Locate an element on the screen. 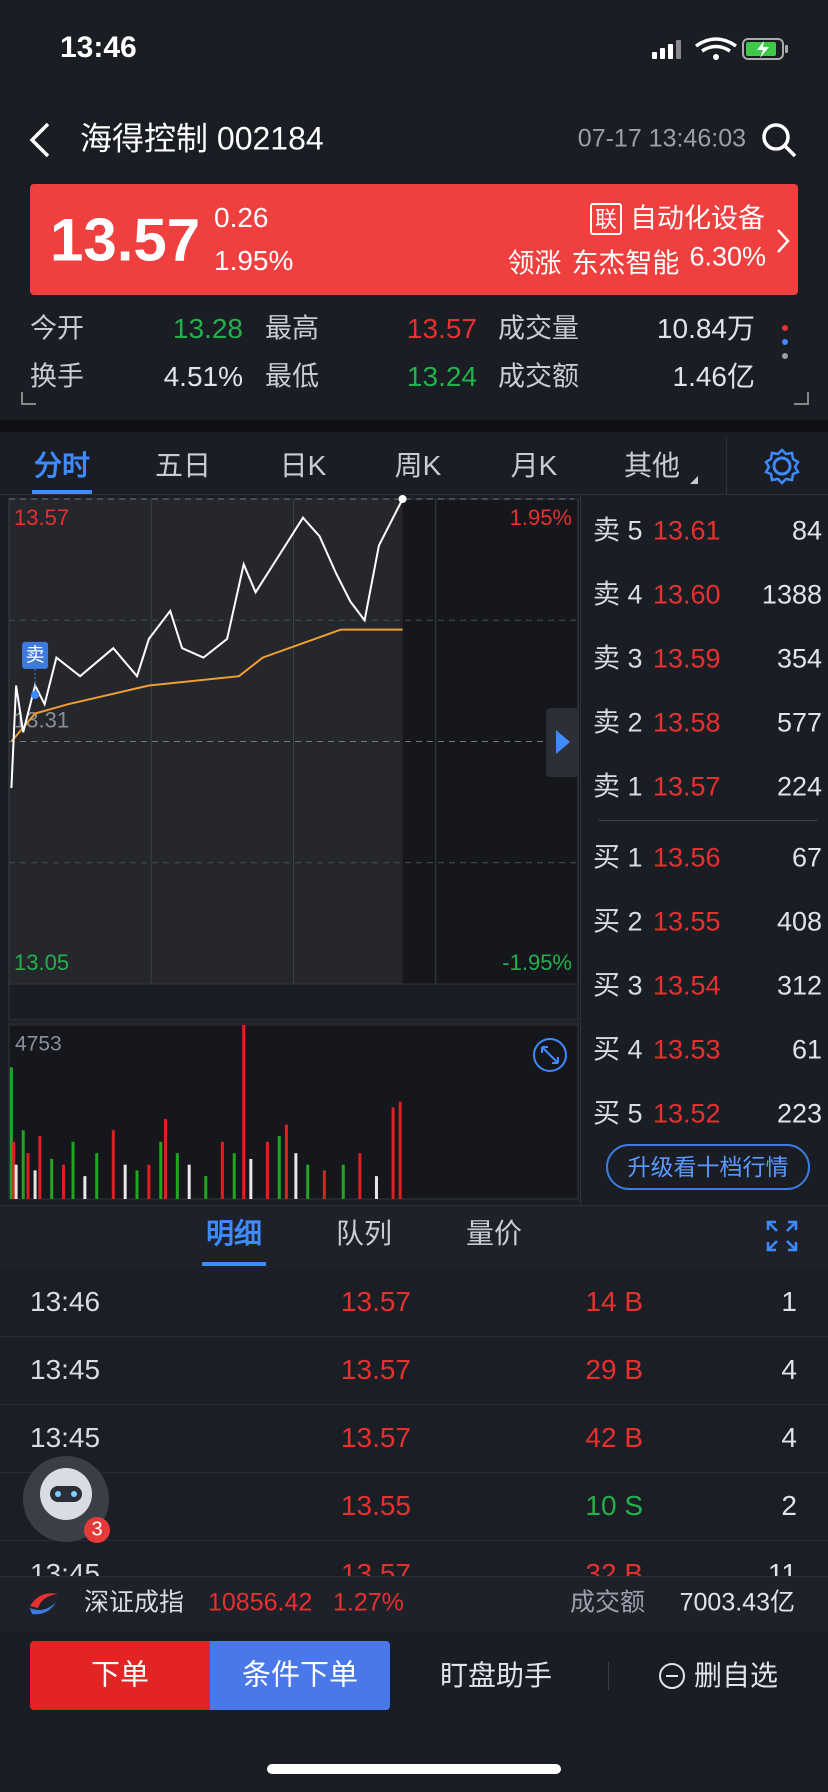 This screenshot has height=1792, width=828. last-point is located at coordinates (402, 499).